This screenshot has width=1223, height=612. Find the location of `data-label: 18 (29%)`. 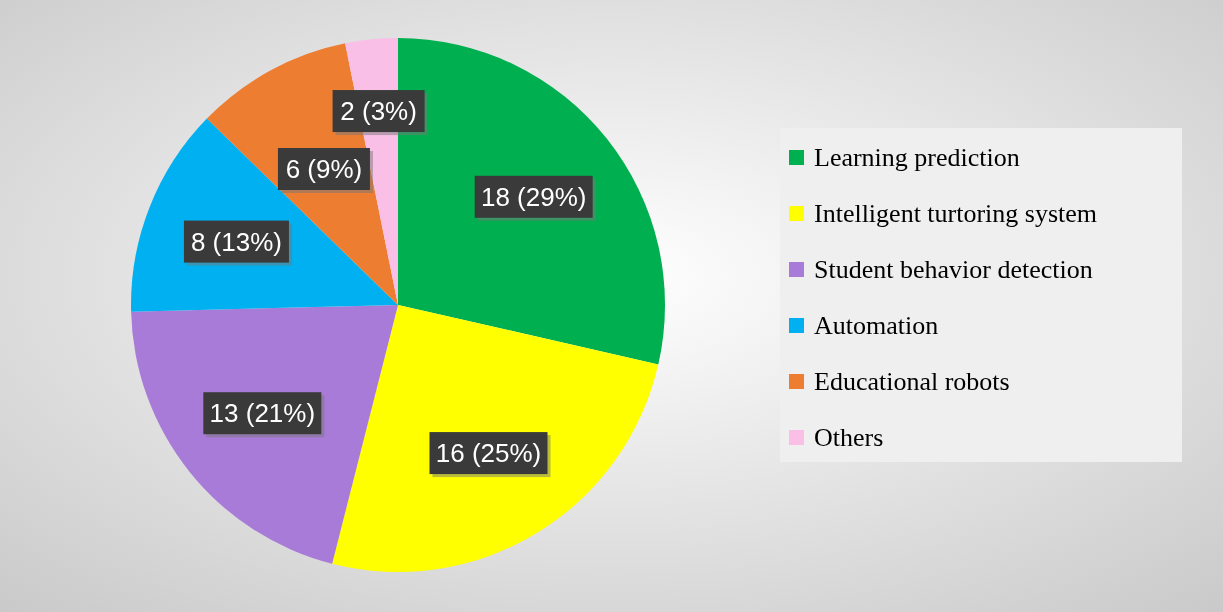

data-label: 18 (29%) is located at coordinates (533, 196).